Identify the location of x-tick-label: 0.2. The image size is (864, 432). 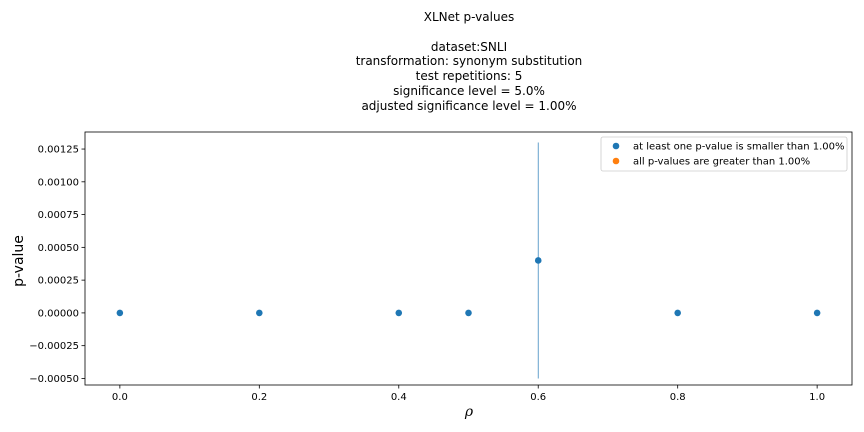
(259, 397).